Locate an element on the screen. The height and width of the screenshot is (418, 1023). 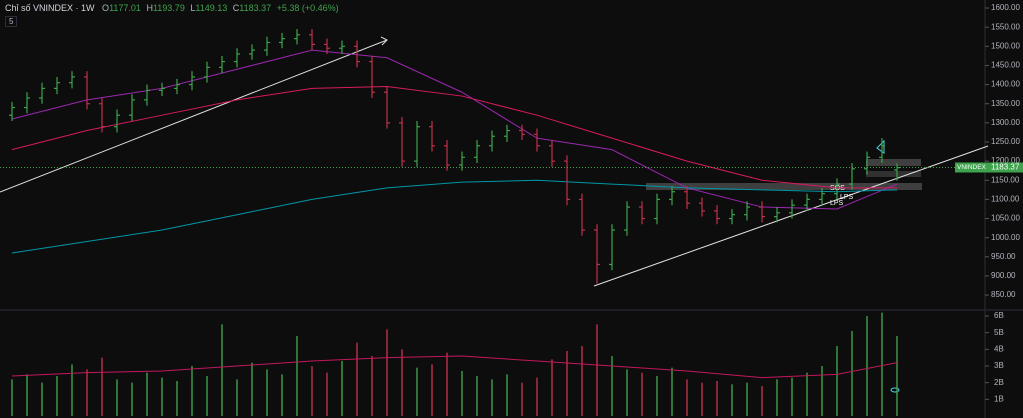
symbol-tag is located at coordinates (970, 167).